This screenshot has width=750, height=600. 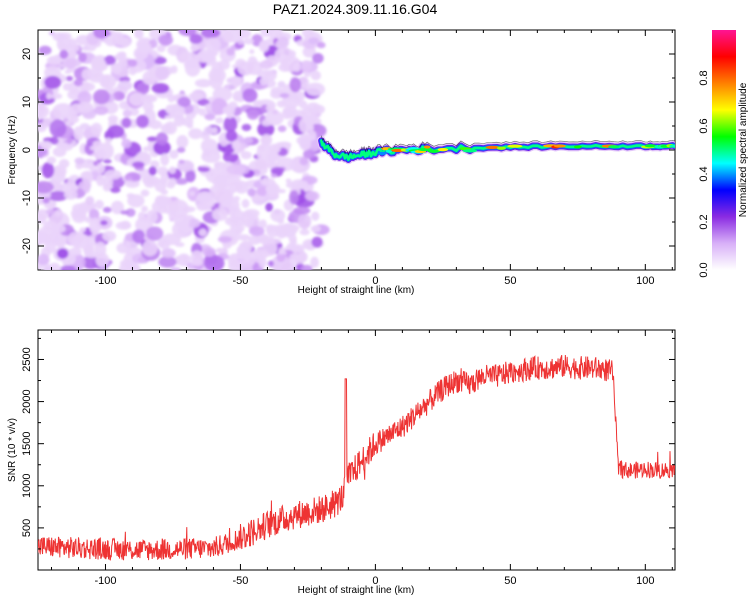 What do you see at coordinates (27, 528) in the screenshot?
I see `snr-y-tick-label: 500` at bounding box center [27, 528].